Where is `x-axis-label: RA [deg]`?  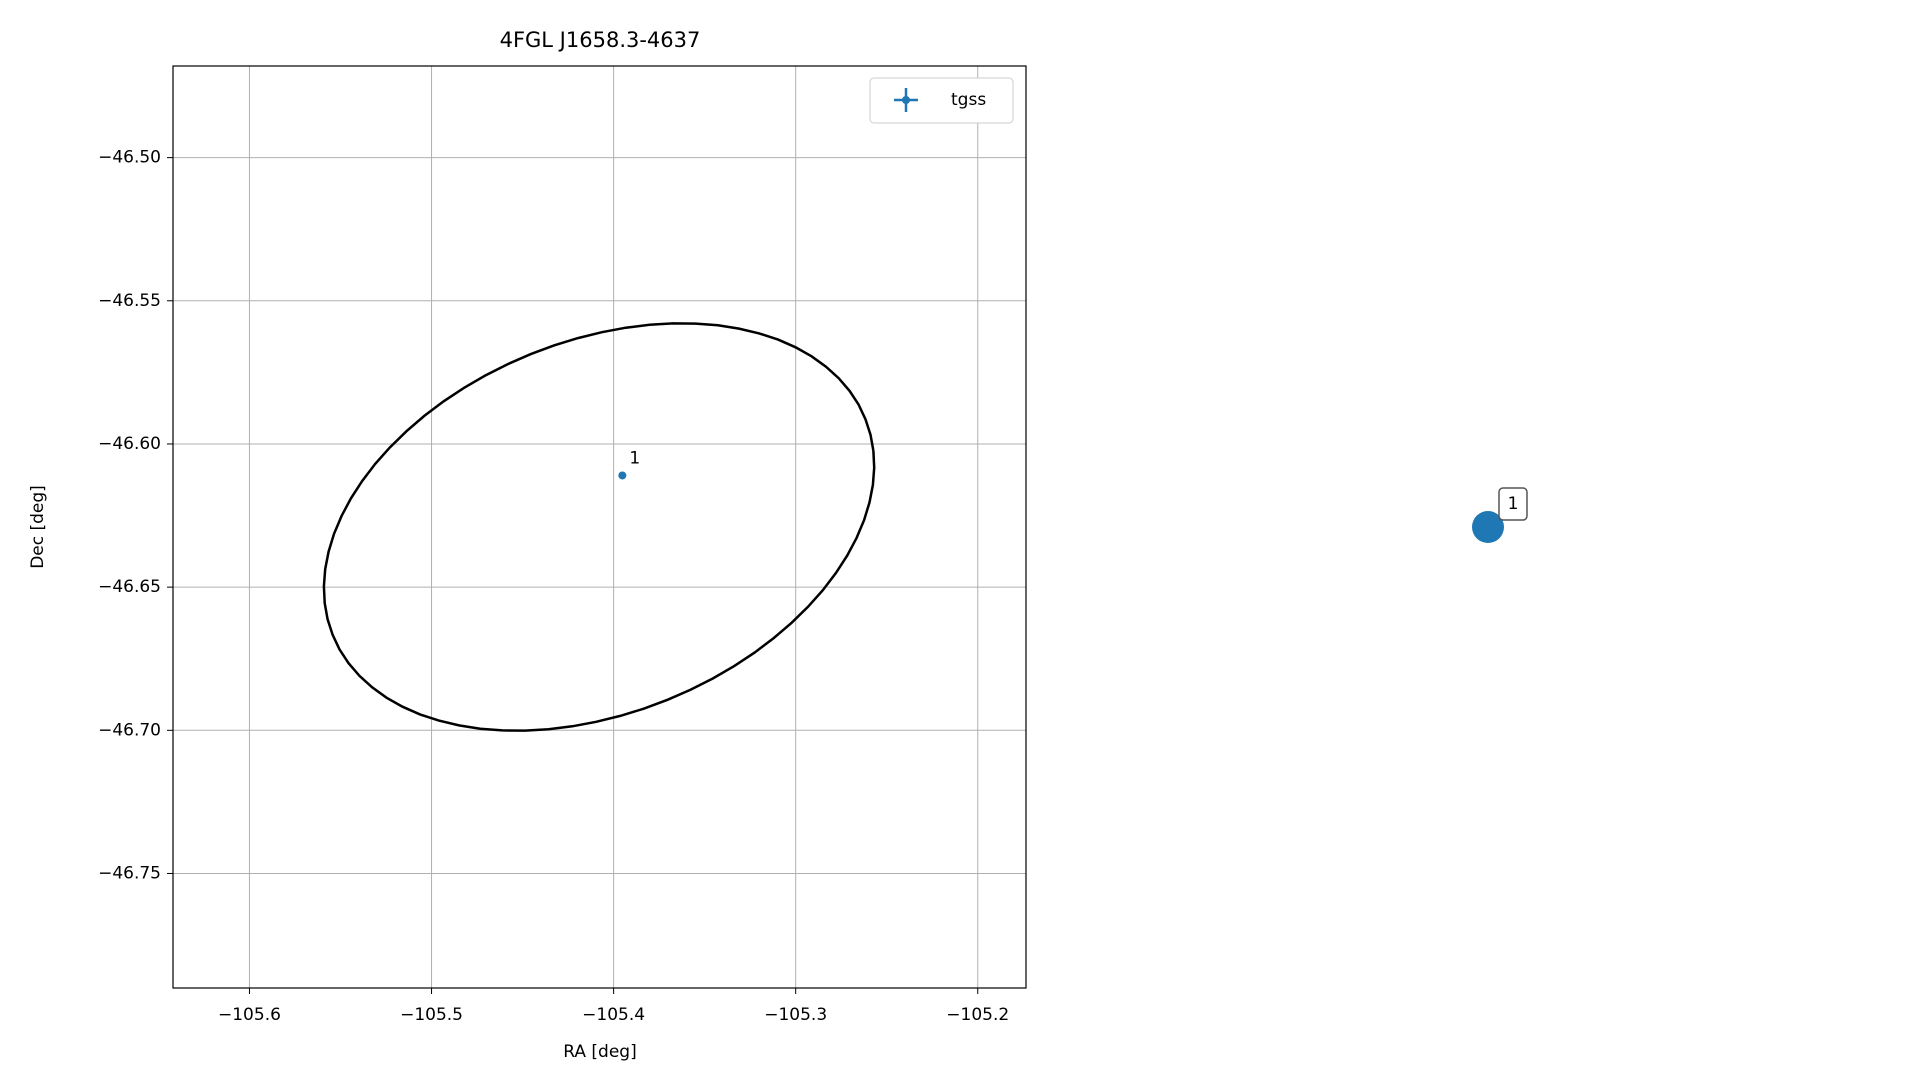 x-axis-label: RA [deg] is located at coordinates (599, 1052).